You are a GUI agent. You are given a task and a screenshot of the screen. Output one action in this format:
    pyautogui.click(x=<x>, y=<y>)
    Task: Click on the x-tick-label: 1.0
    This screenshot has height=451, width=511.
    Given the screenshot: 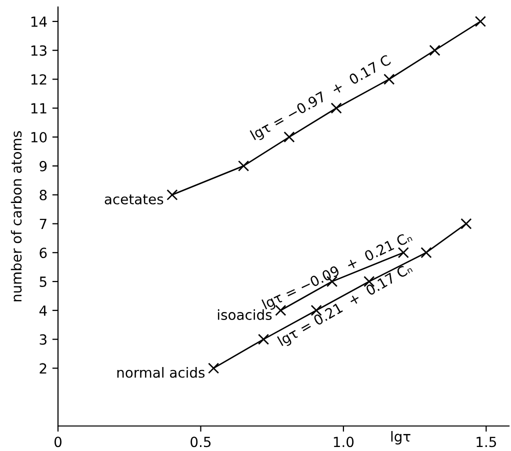 What is the action you would take?
    pyautogui.click(x=344, y=442)
    